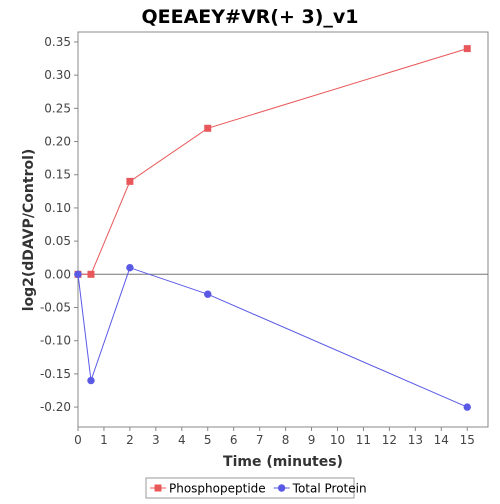 Image resolution: width=500 pixels, height=504 pixels. I want to click on x-tick-label: 11, so click(363, 440).